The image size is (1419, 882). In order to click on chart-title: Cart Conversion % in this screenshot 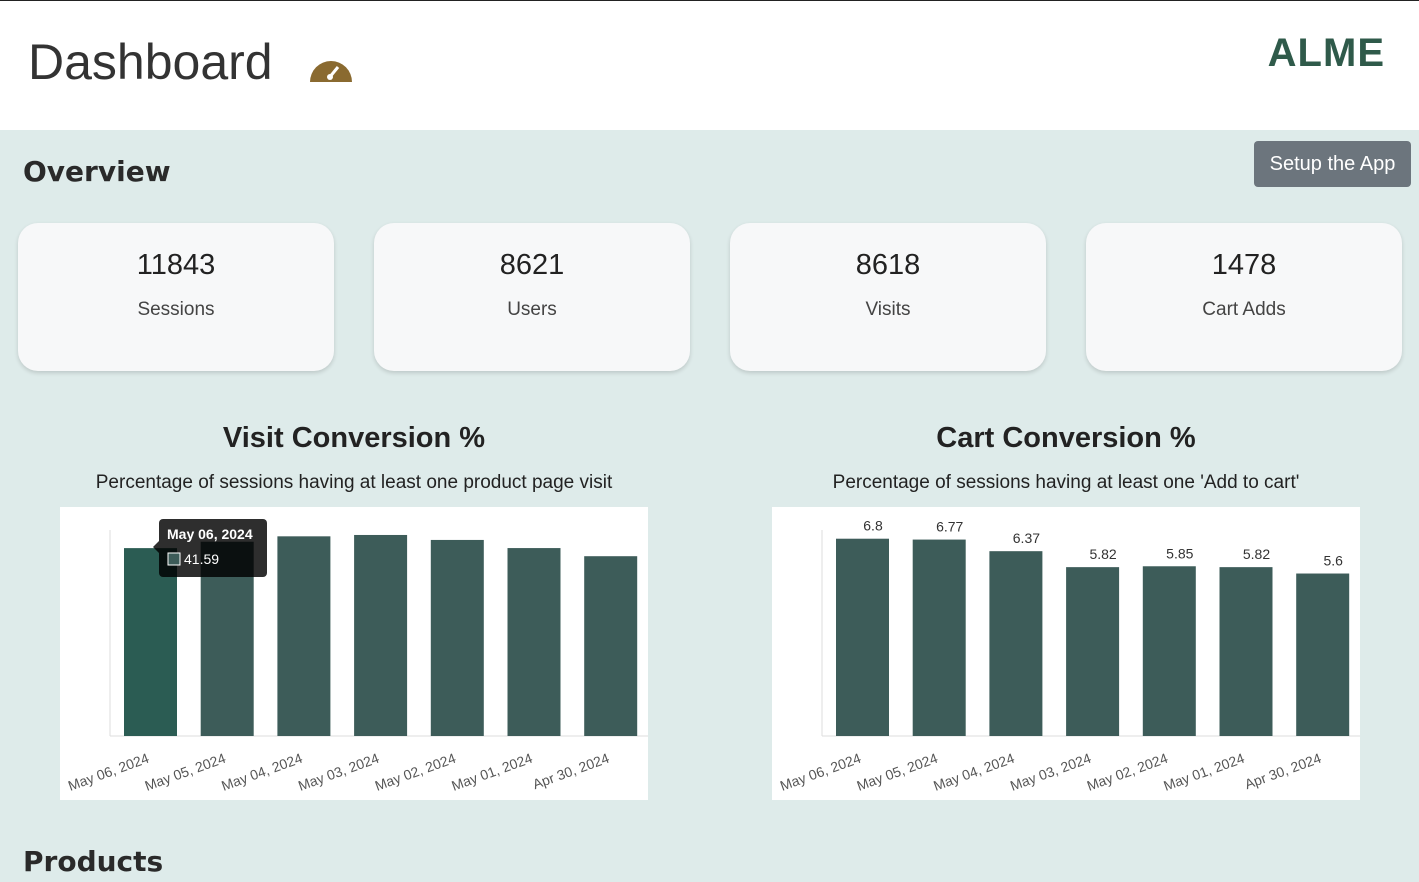, I will do `click(1066, 438)`.